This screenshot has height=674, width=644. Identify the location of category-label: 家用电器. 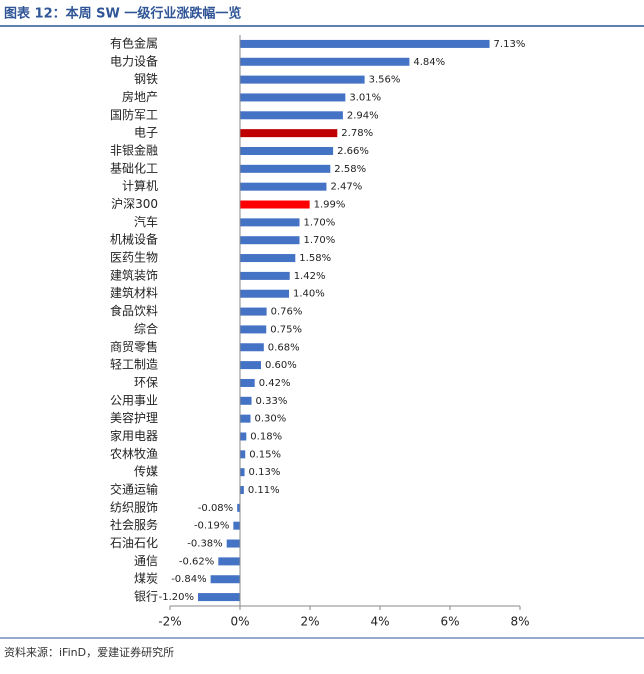
(134, 435).